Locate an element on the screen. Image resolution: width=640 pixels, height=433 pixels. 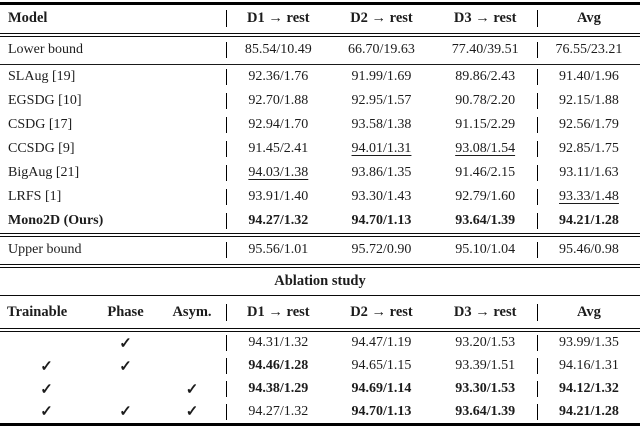
metric-cell-d1: 92.94/1.70 is located at coordinates (278, 124).